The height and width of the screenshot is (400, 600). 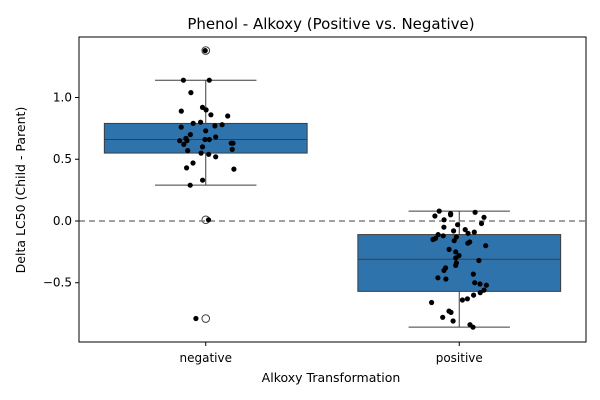 What do you see at coordinates (459, 358) in the screenshot?
I see `x-tick-label: positive` at bounding box center [459, 358].